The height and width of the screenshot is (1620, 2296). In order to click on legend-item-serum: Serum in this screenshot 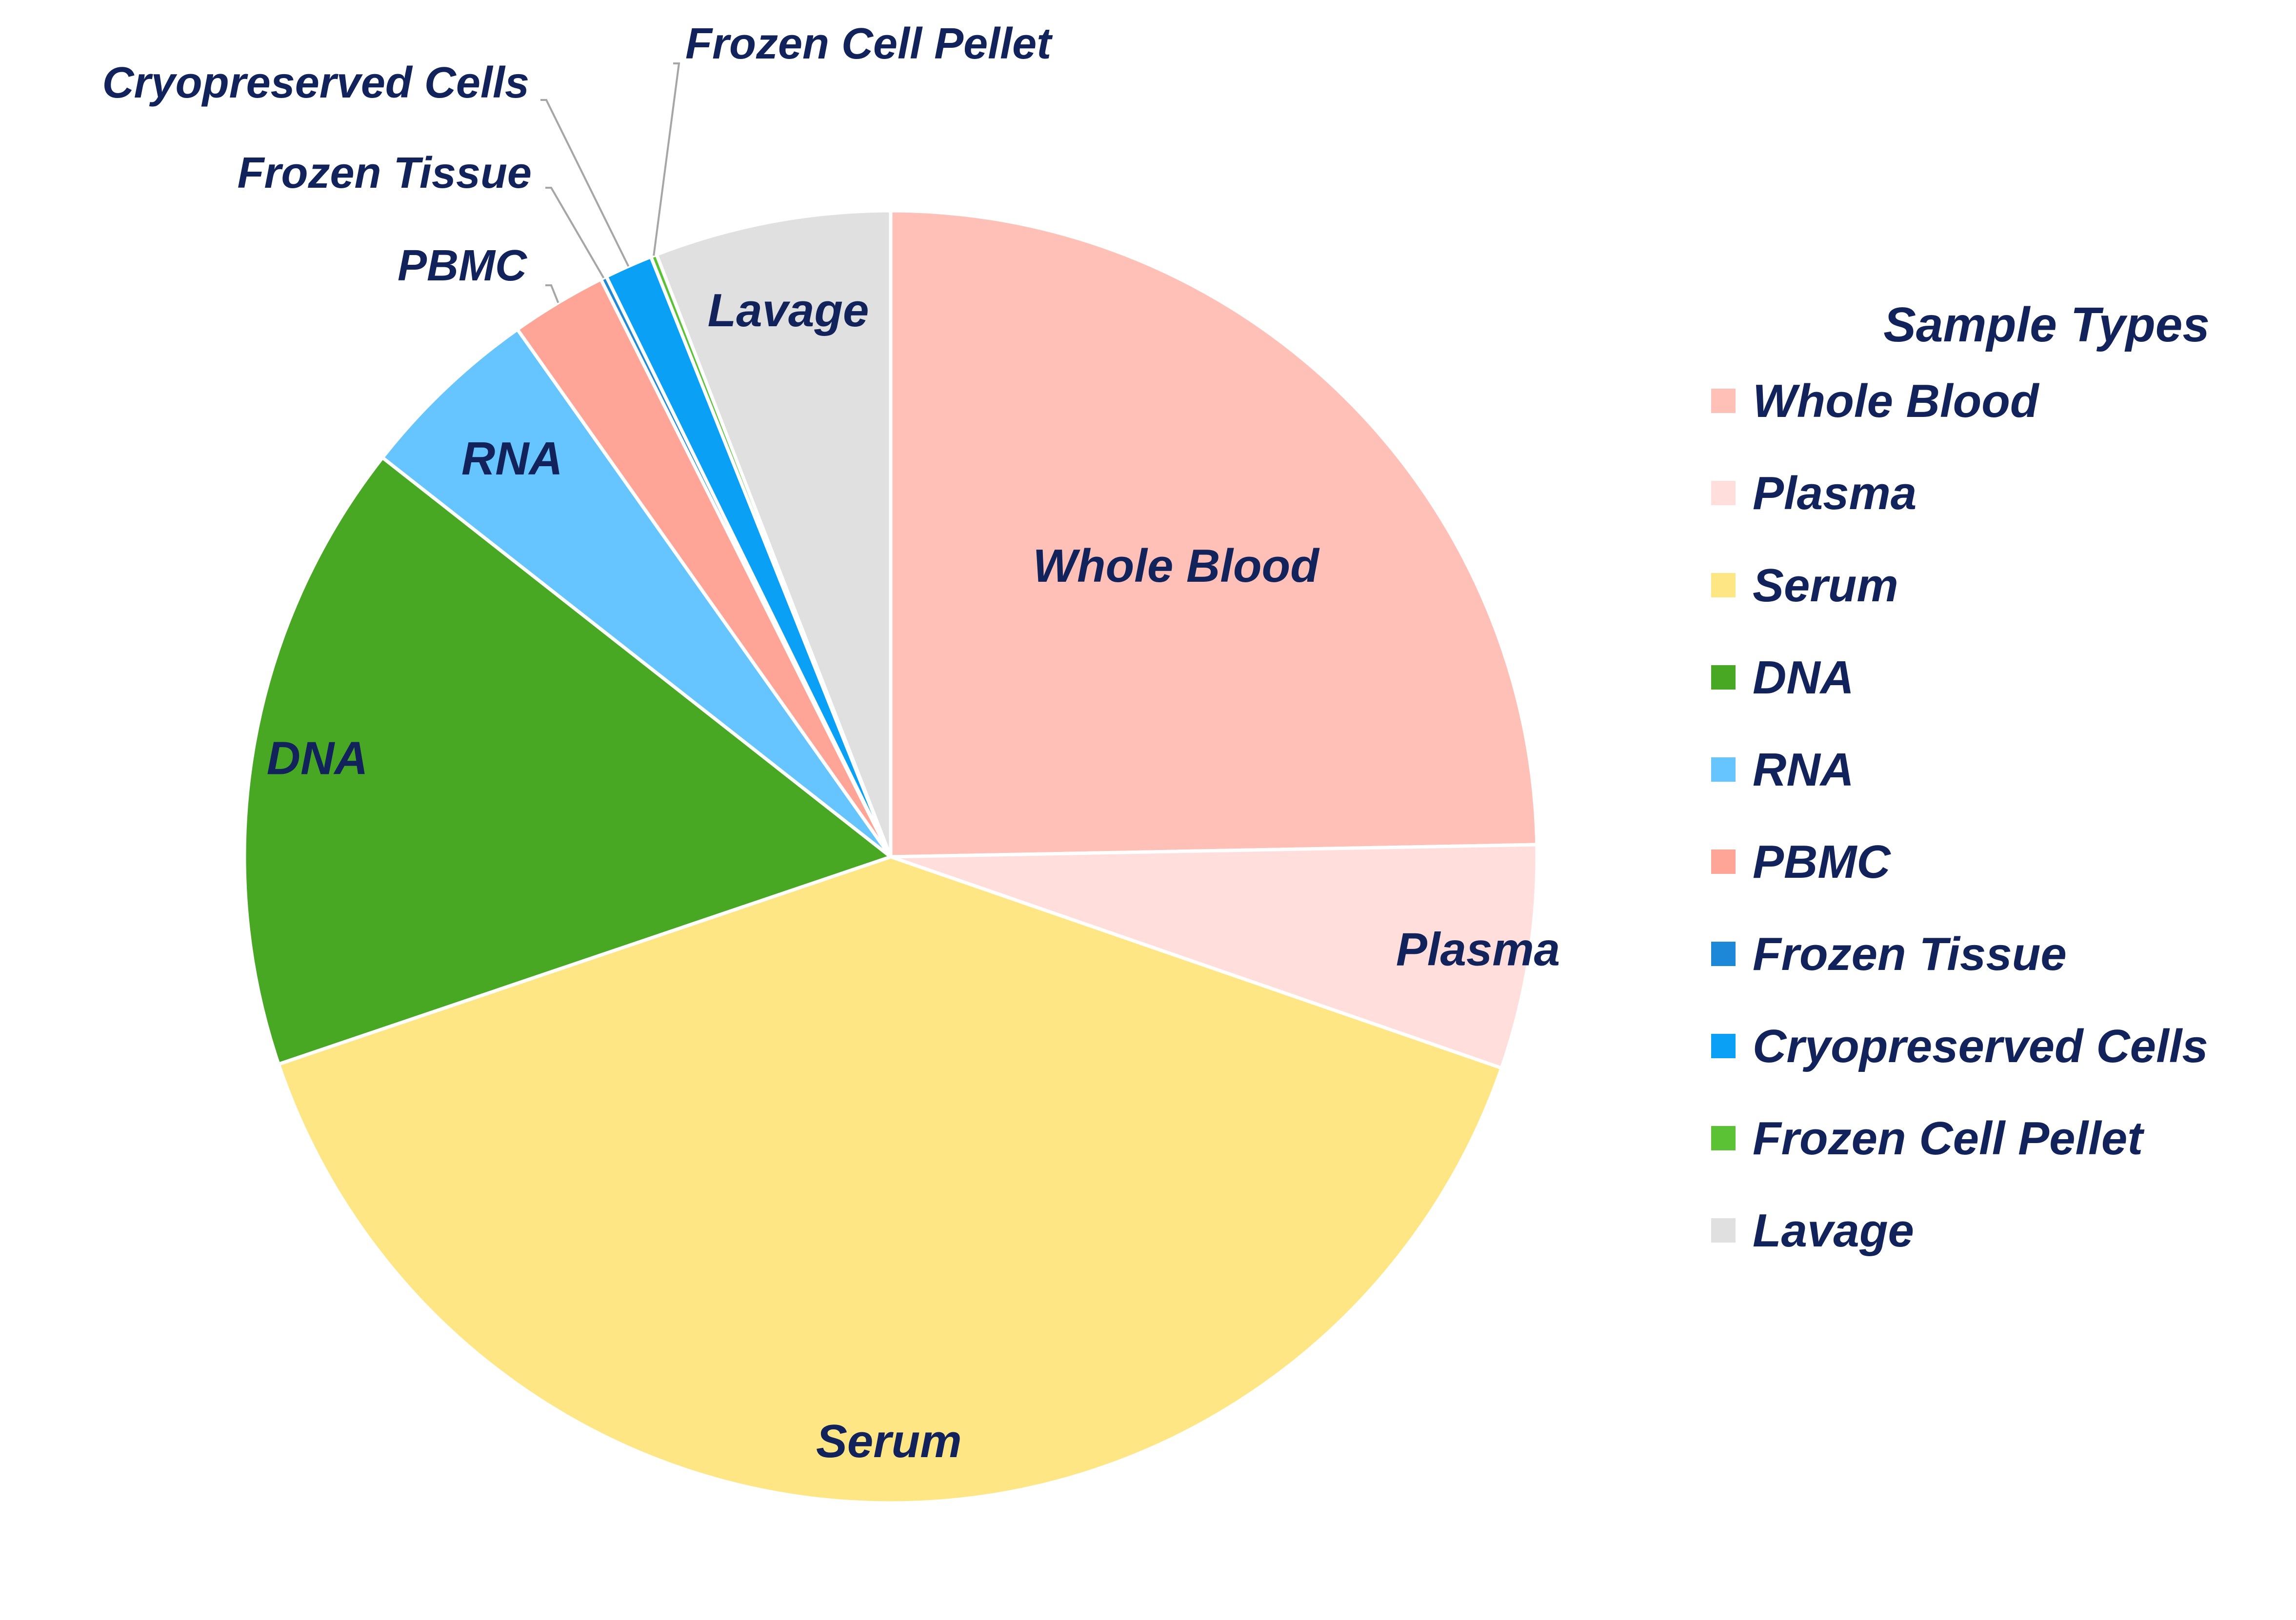, I will do `click(1804, 585)`.